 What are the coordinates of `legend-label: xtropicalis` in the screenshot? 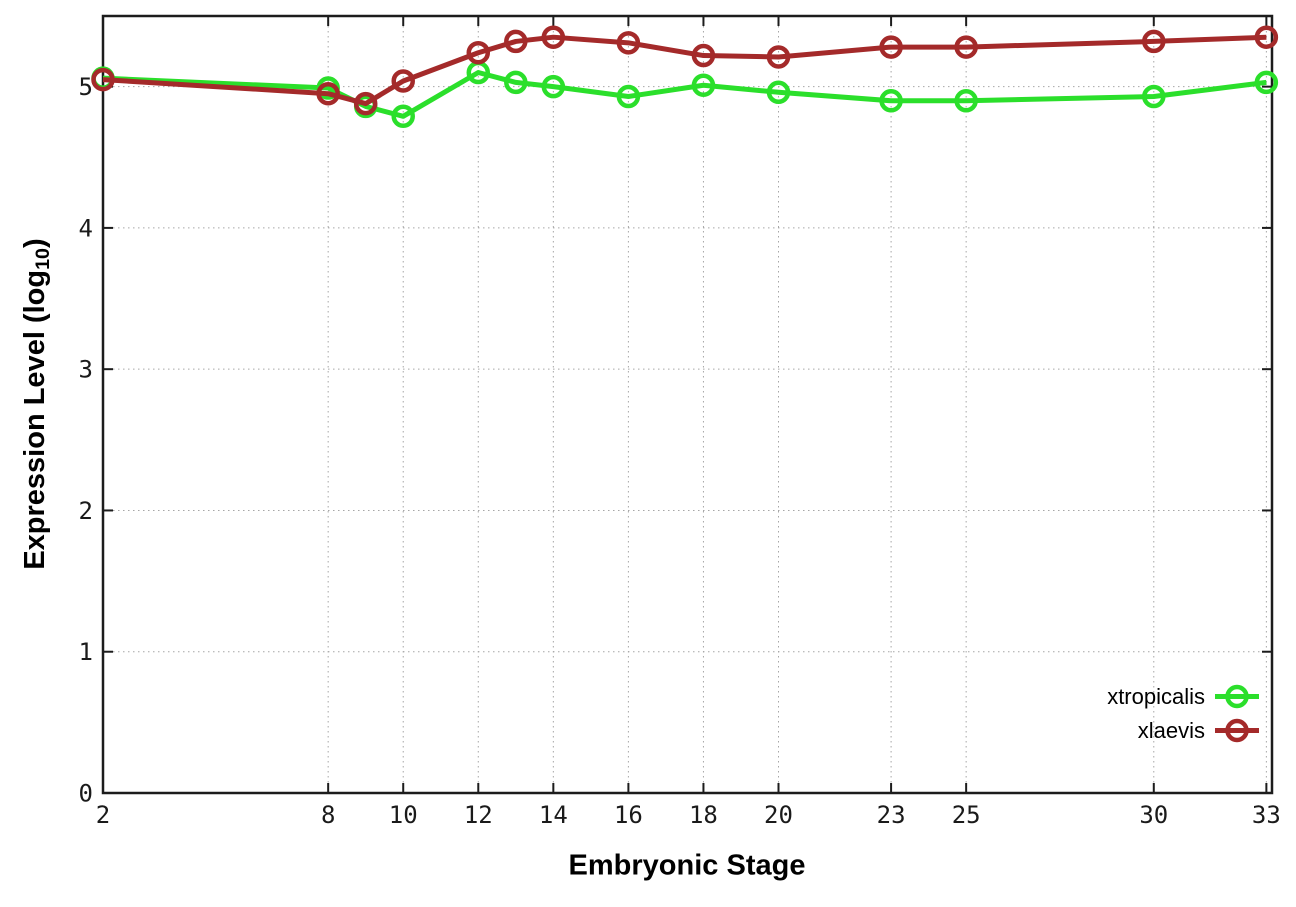 It's located at (1156, 696).